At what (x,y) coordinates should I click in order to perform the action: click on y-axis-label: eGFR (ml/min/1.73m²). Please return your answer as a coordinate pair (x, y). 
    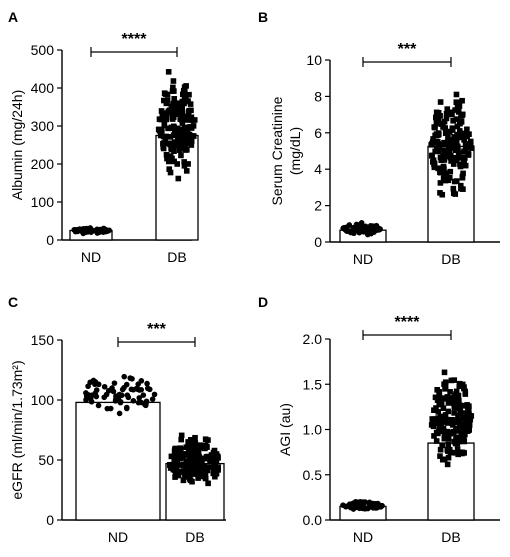
    Looking at the image, I should click on (17, 429).